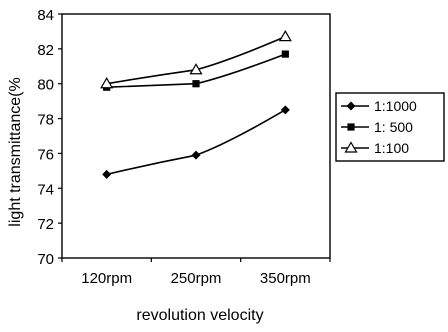 Image resolution: width=448 pixels, height=332 pixels. I want to click on x-axis: 120rpm 250rpm 350rpm, so click(196, 272).